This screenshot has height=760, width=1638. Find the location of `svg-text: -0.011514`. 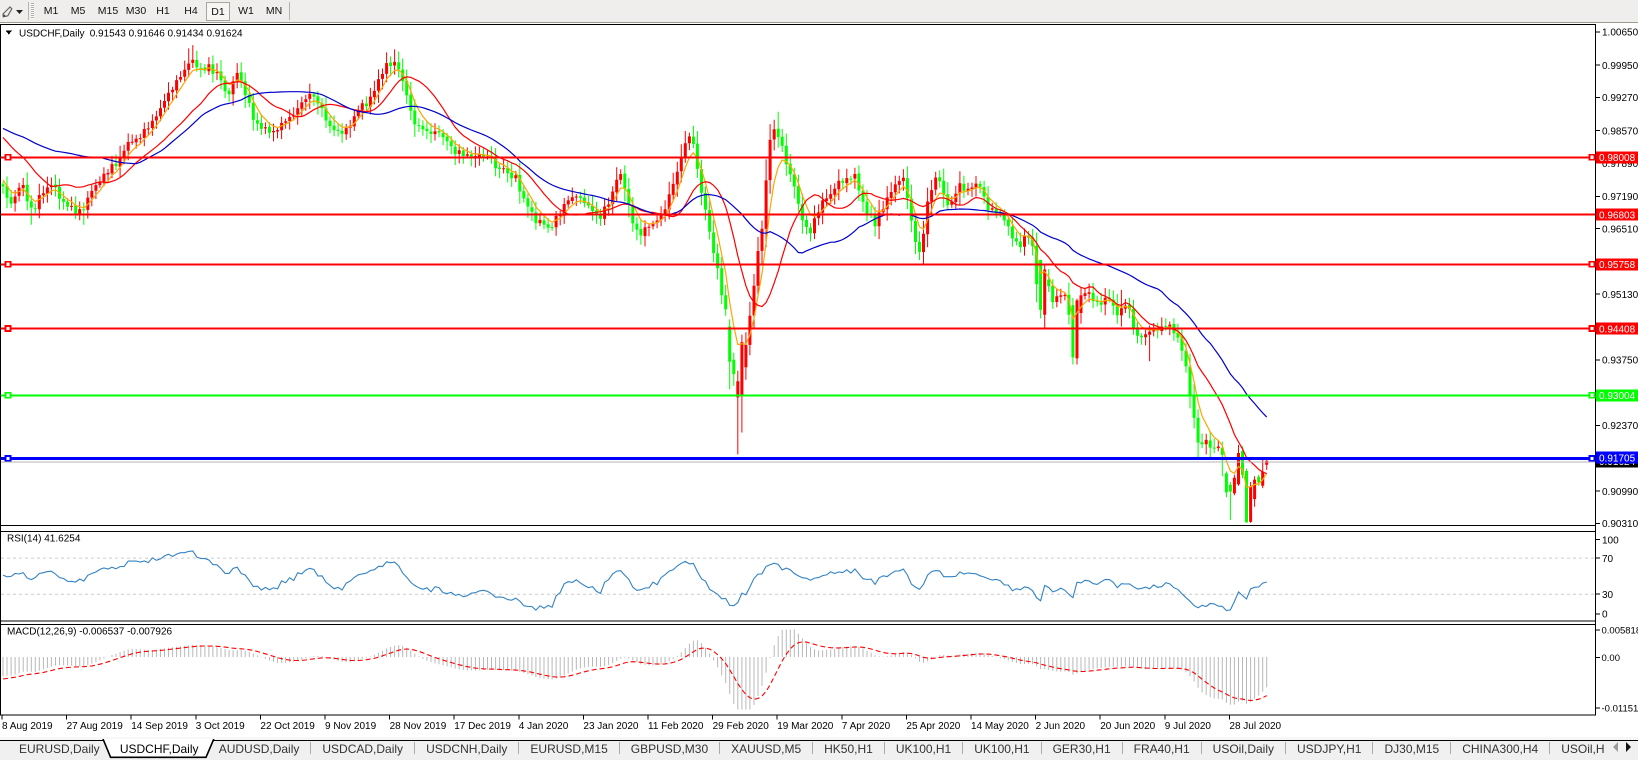

svg-text: -0.011514 is located at coordinates (1620, 708).